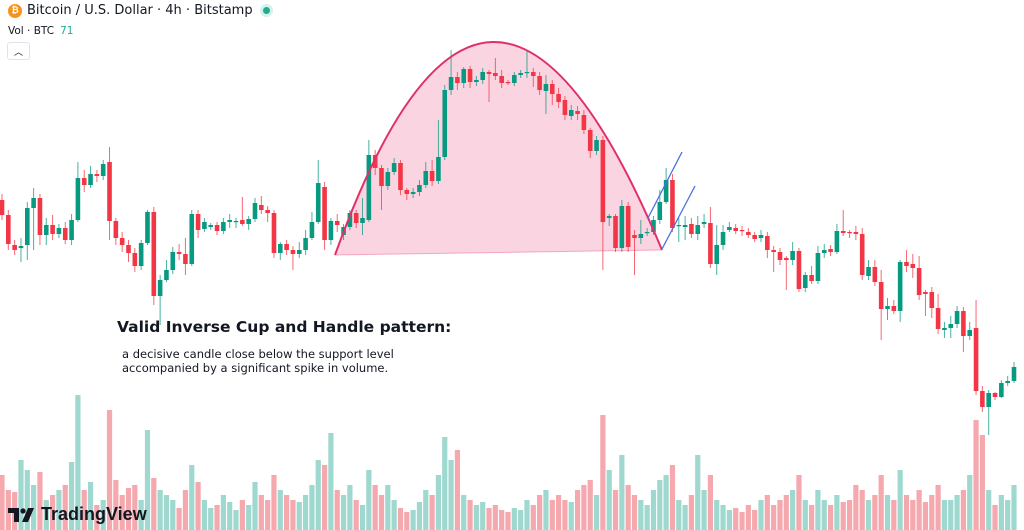 Image resolution: width=1024 pixels, height=530 pixels. Describe the element at coordinates (18, 51) in the screenshot. I see `collapse-legend-button: ︿` at that location.